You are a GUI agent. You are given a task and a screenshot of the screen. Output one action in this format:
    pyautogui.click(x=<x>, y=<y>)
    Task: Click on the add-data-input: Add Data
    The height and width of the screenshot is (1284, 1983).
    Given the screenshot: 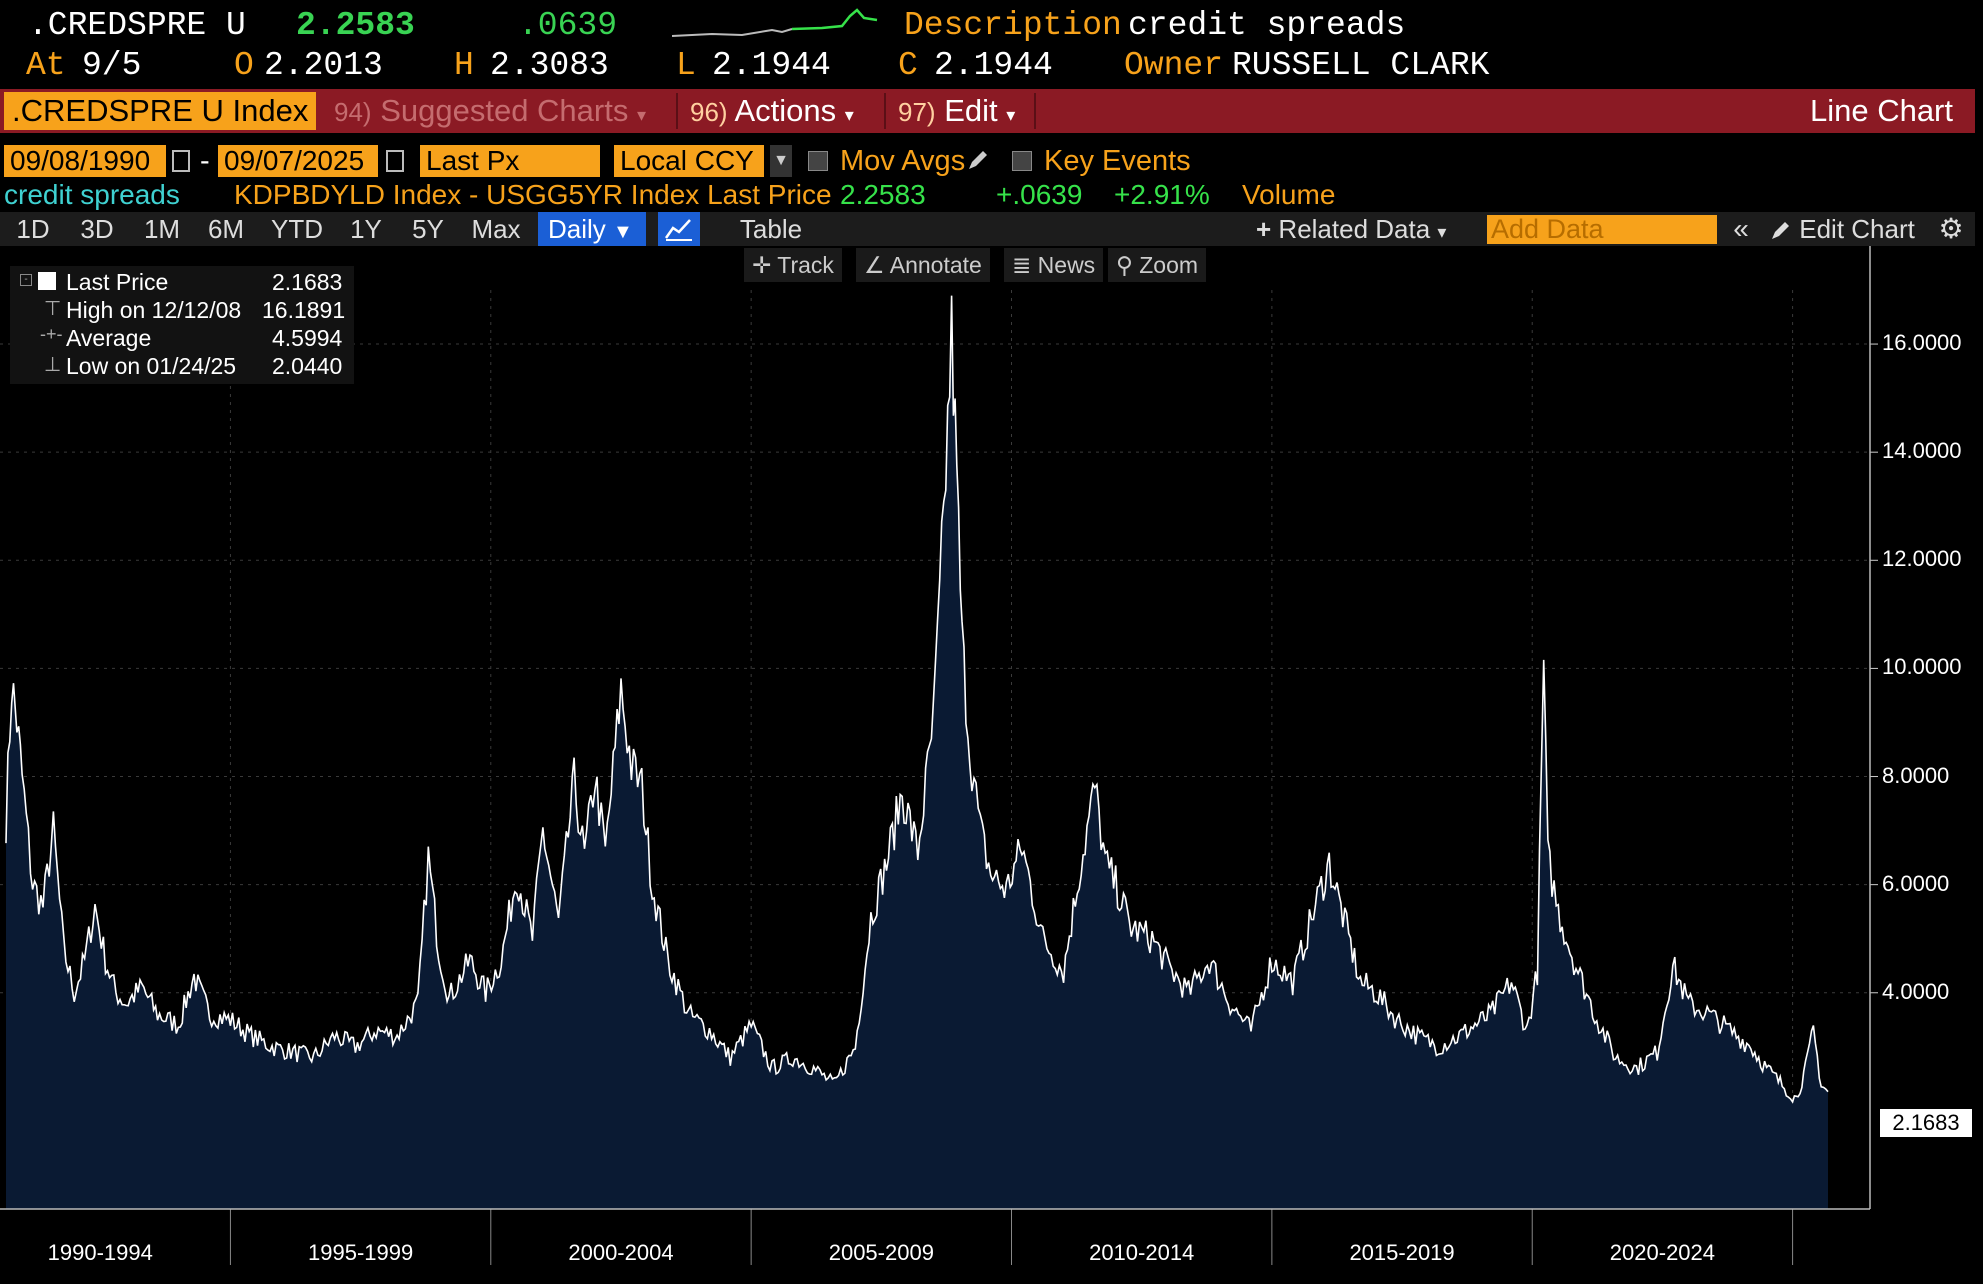 What is the action you would take?
    pyautogui.click(x=1602, y=229)
    